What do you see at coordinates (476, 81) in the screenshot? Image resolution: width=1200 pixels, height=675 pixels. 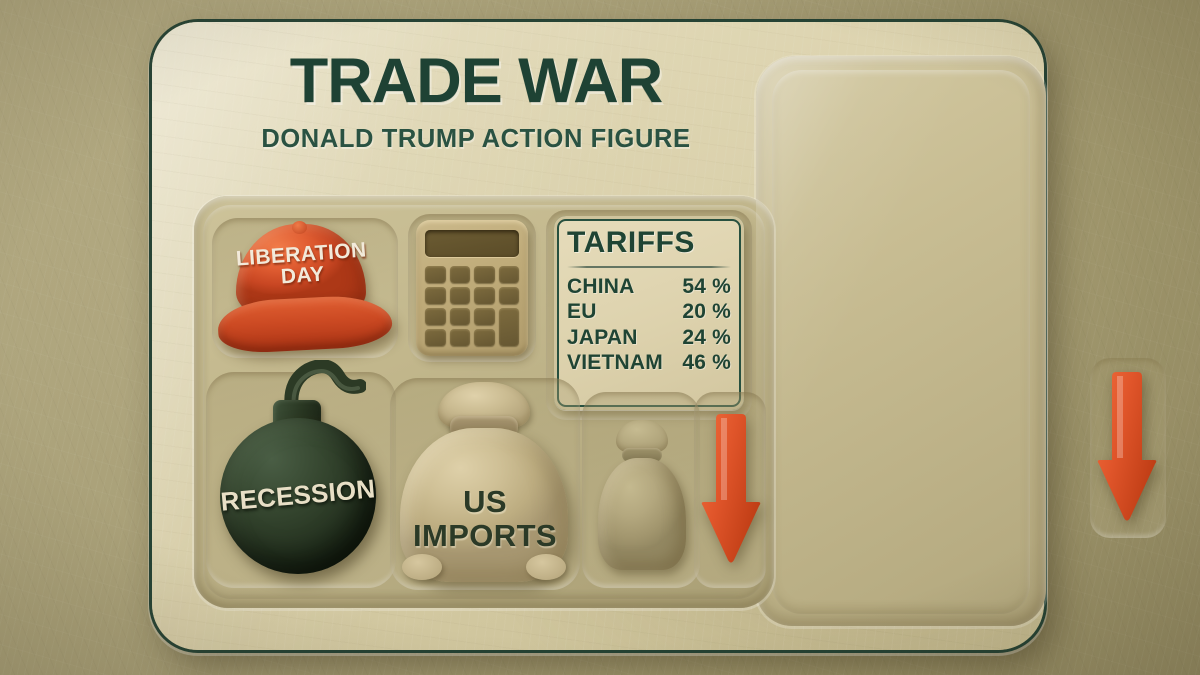 I see `page-title: TRADE WAR` at bounding box center [476, 81].